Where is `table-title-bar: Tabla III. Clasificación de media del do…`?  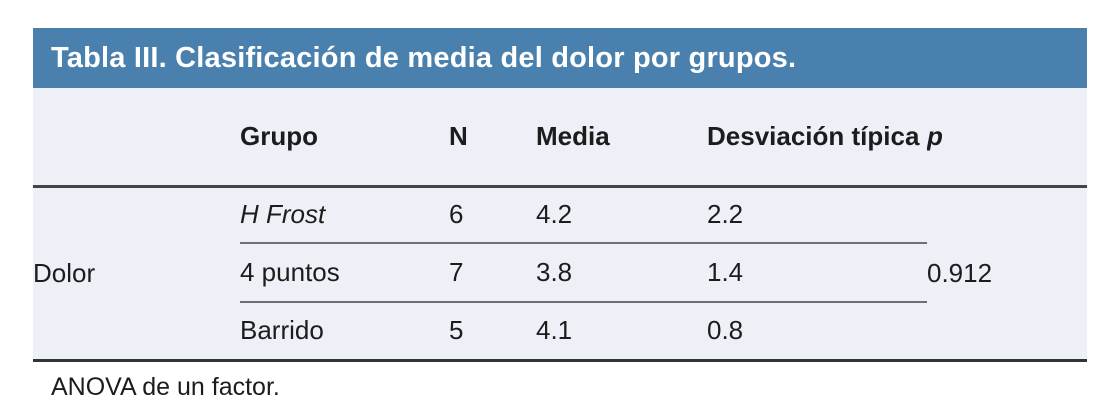
table-title-bar: Tabla III. Clasificación de media del do… is located at coordinates (560, 58).